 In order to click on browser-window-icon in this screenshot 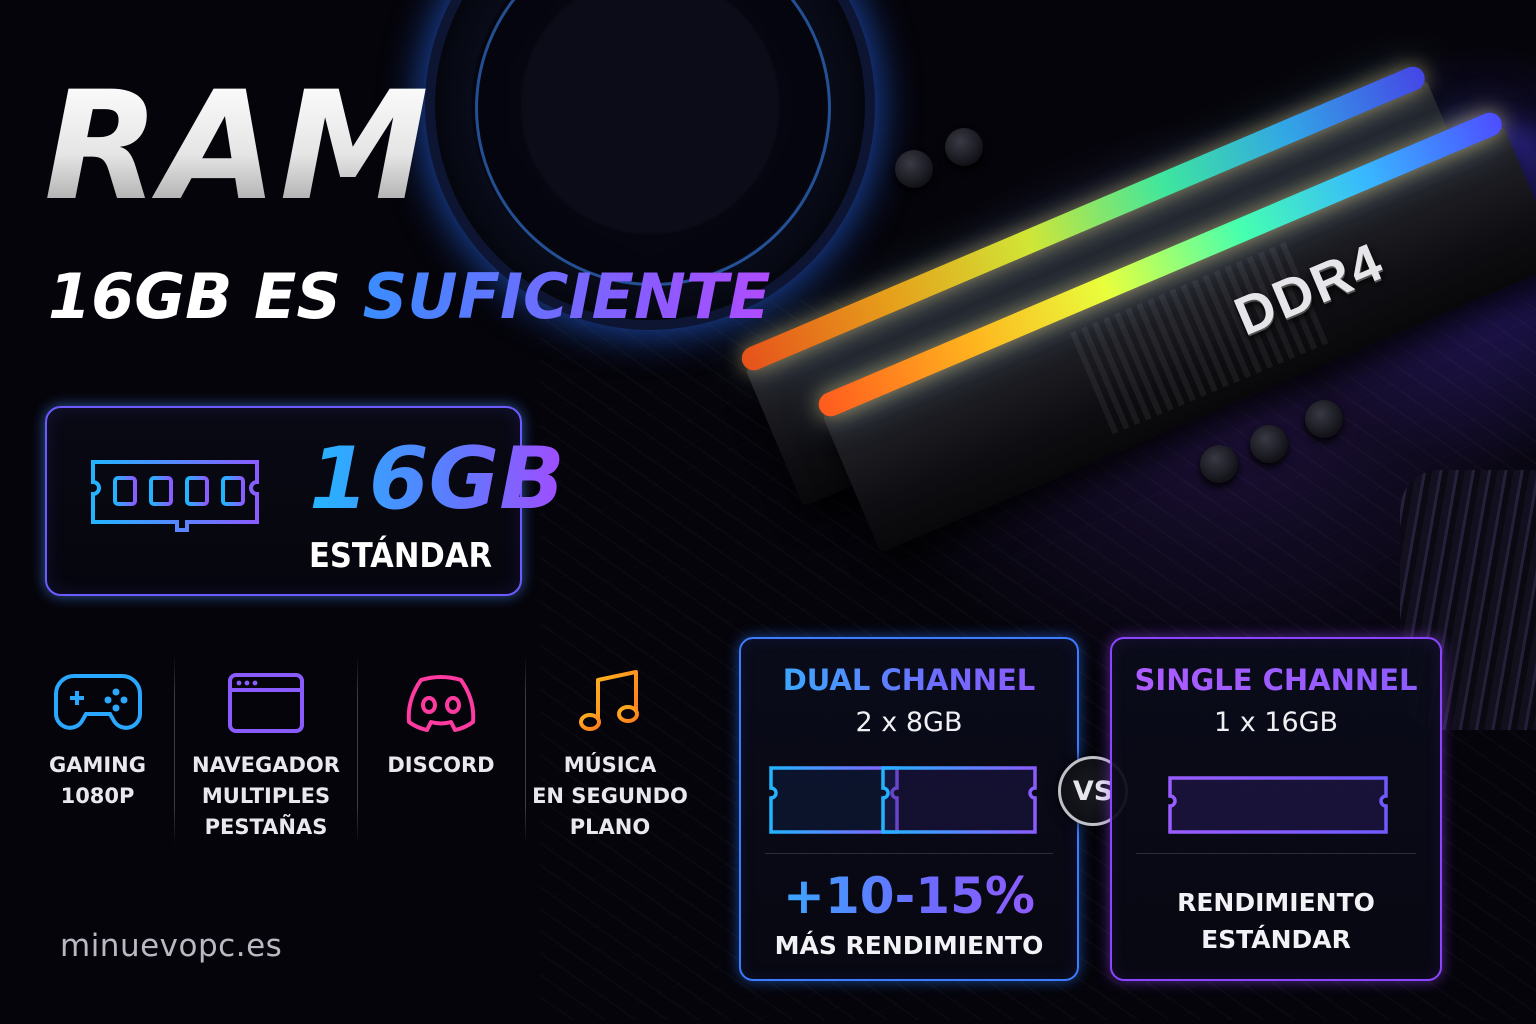, I will do `click(266, 692)`.